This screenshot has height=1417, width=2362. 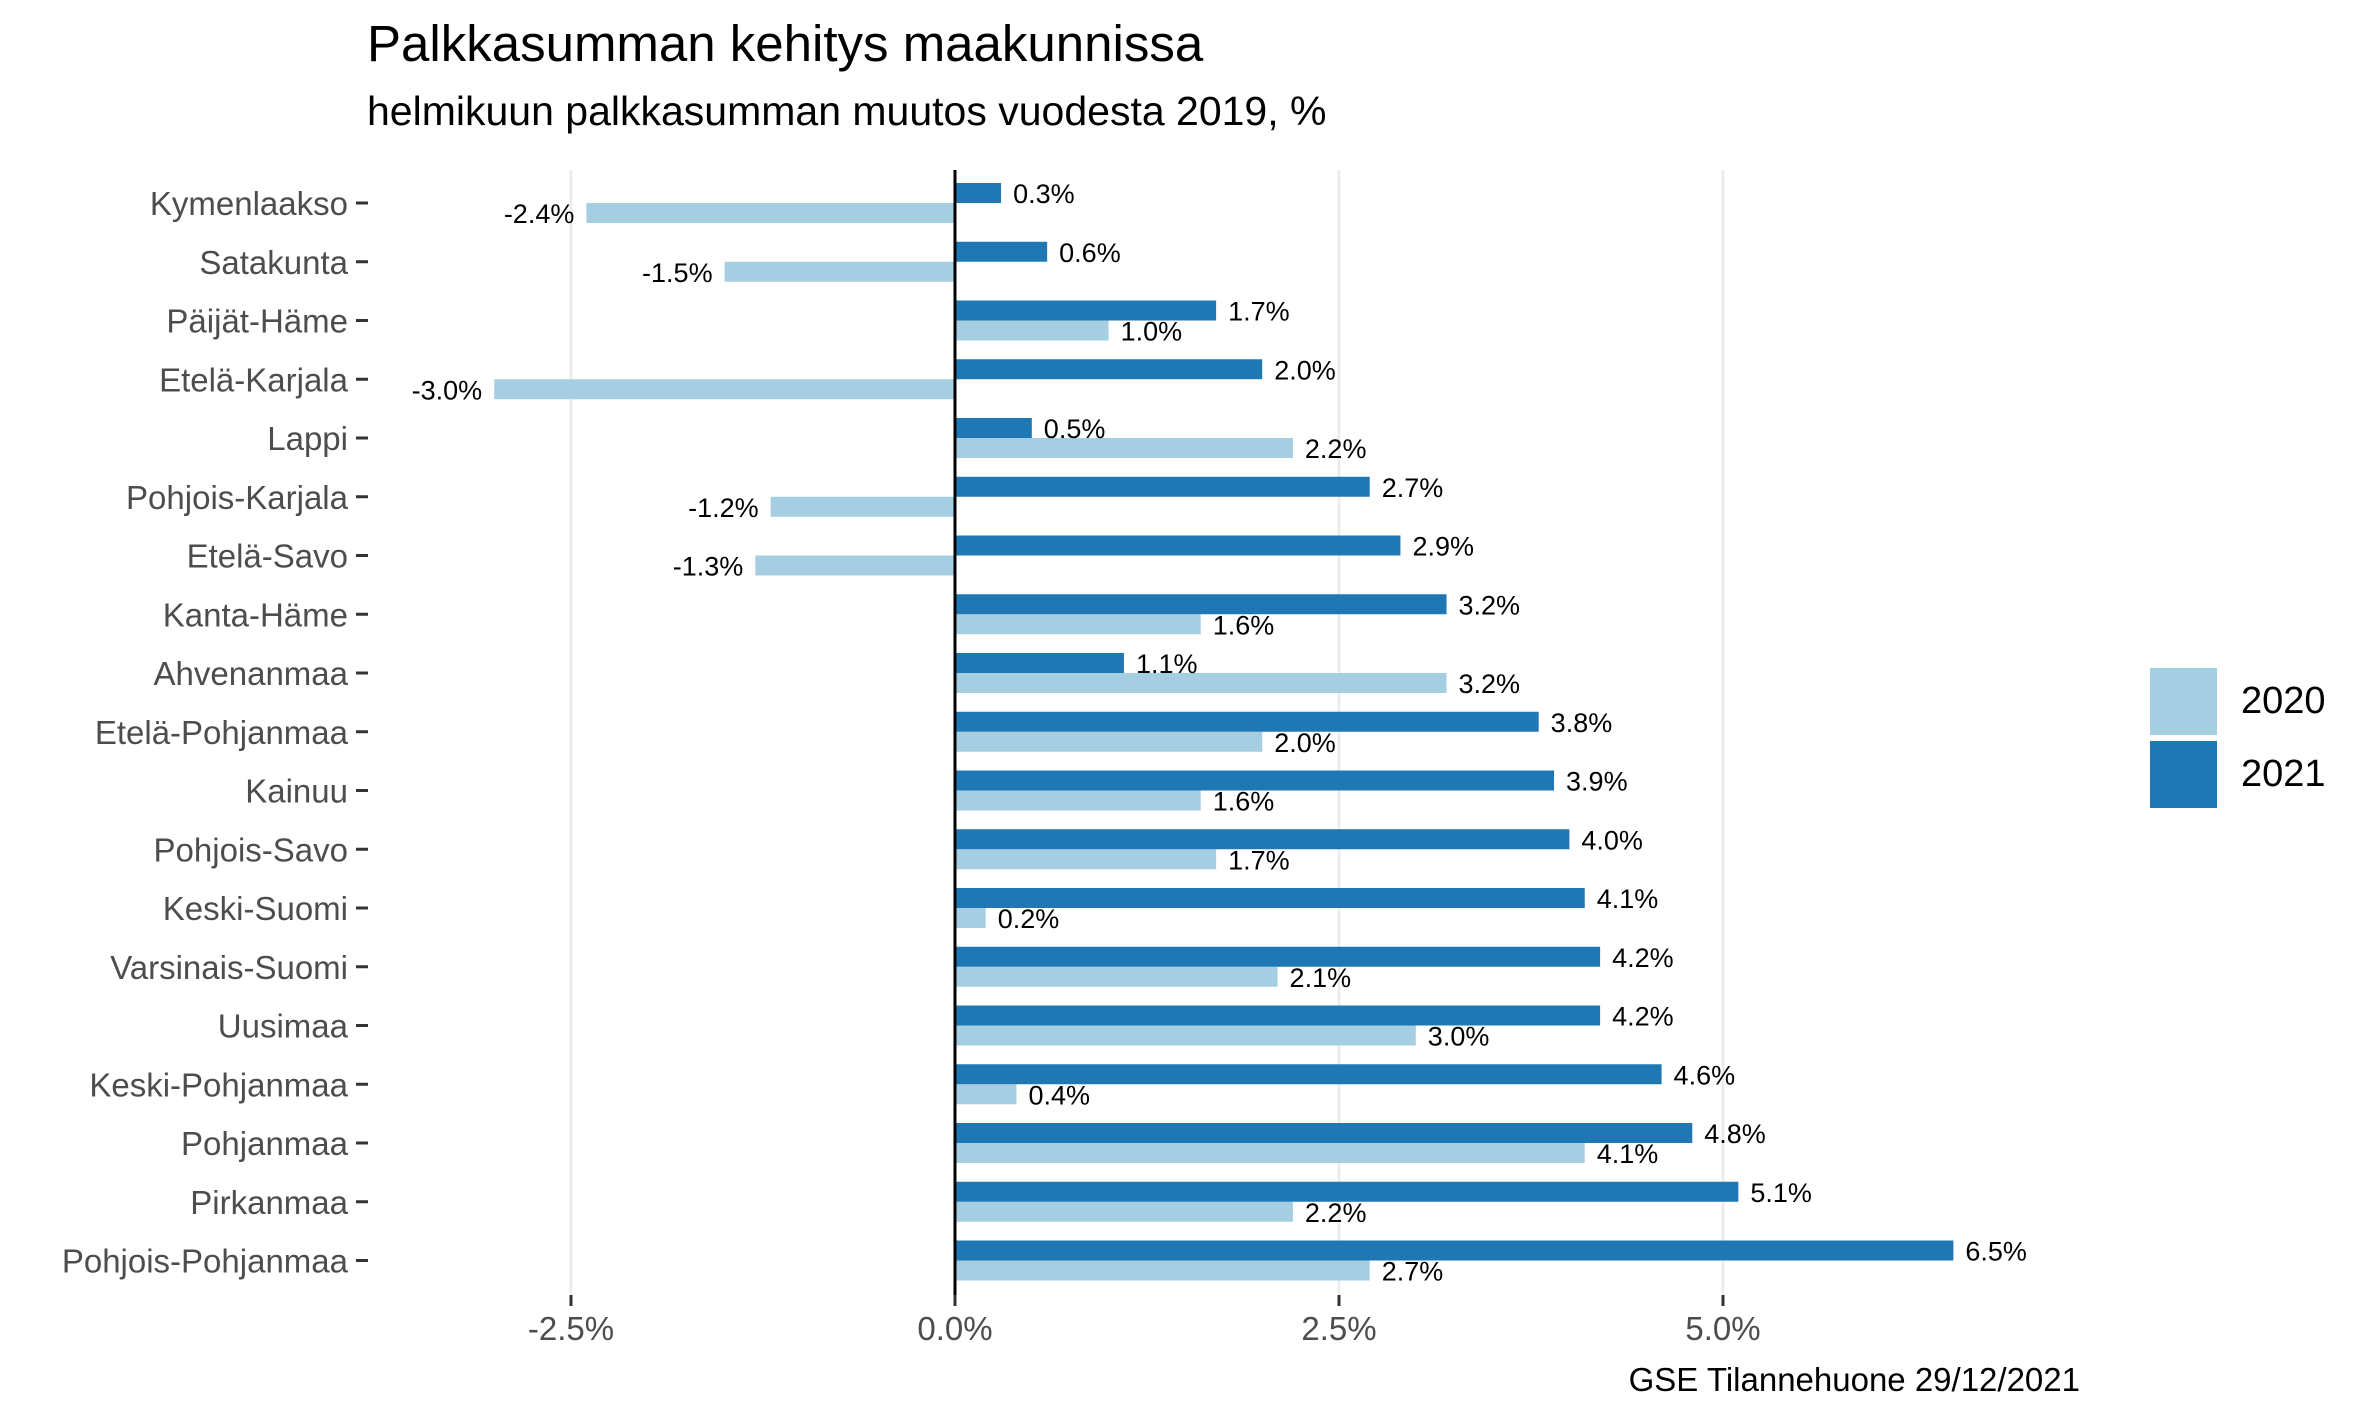 I want to click on y-tick-label: Varsinais-Suomi, so click(x=229, y=967).